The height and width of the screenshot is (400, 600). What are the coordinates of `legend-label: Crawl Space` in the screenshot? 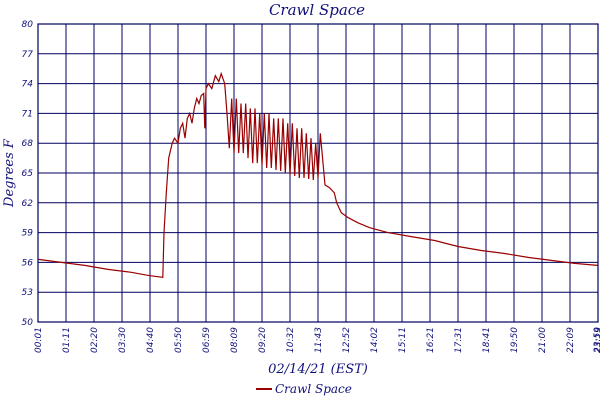 It's located at (313, 389).